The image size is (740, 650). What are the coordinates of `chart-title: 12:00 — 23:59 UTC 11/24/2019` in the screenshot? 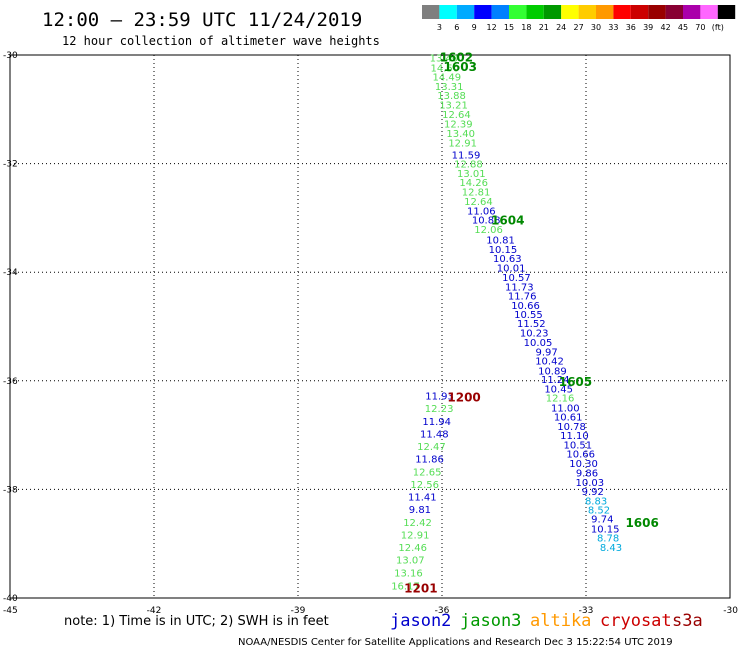 It's located at (202, 20).